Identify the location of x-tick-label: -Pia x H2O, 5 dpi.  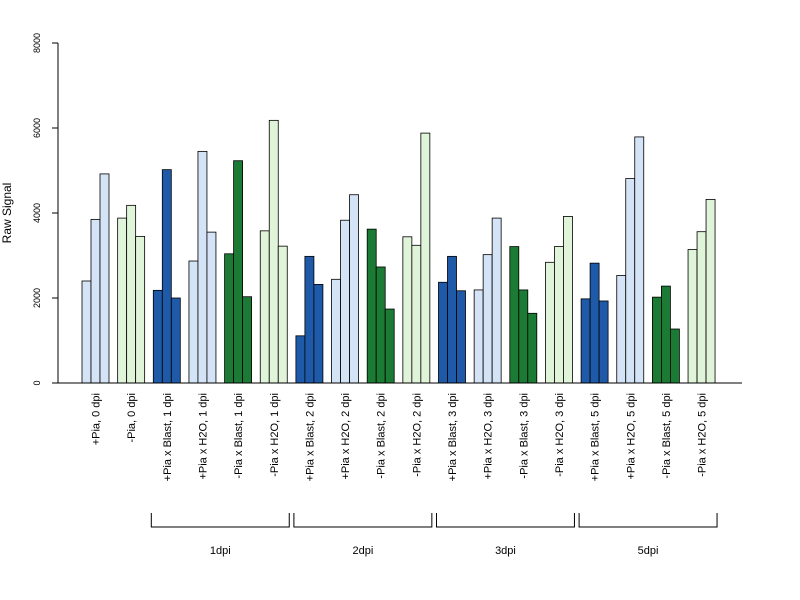
(703, 435).